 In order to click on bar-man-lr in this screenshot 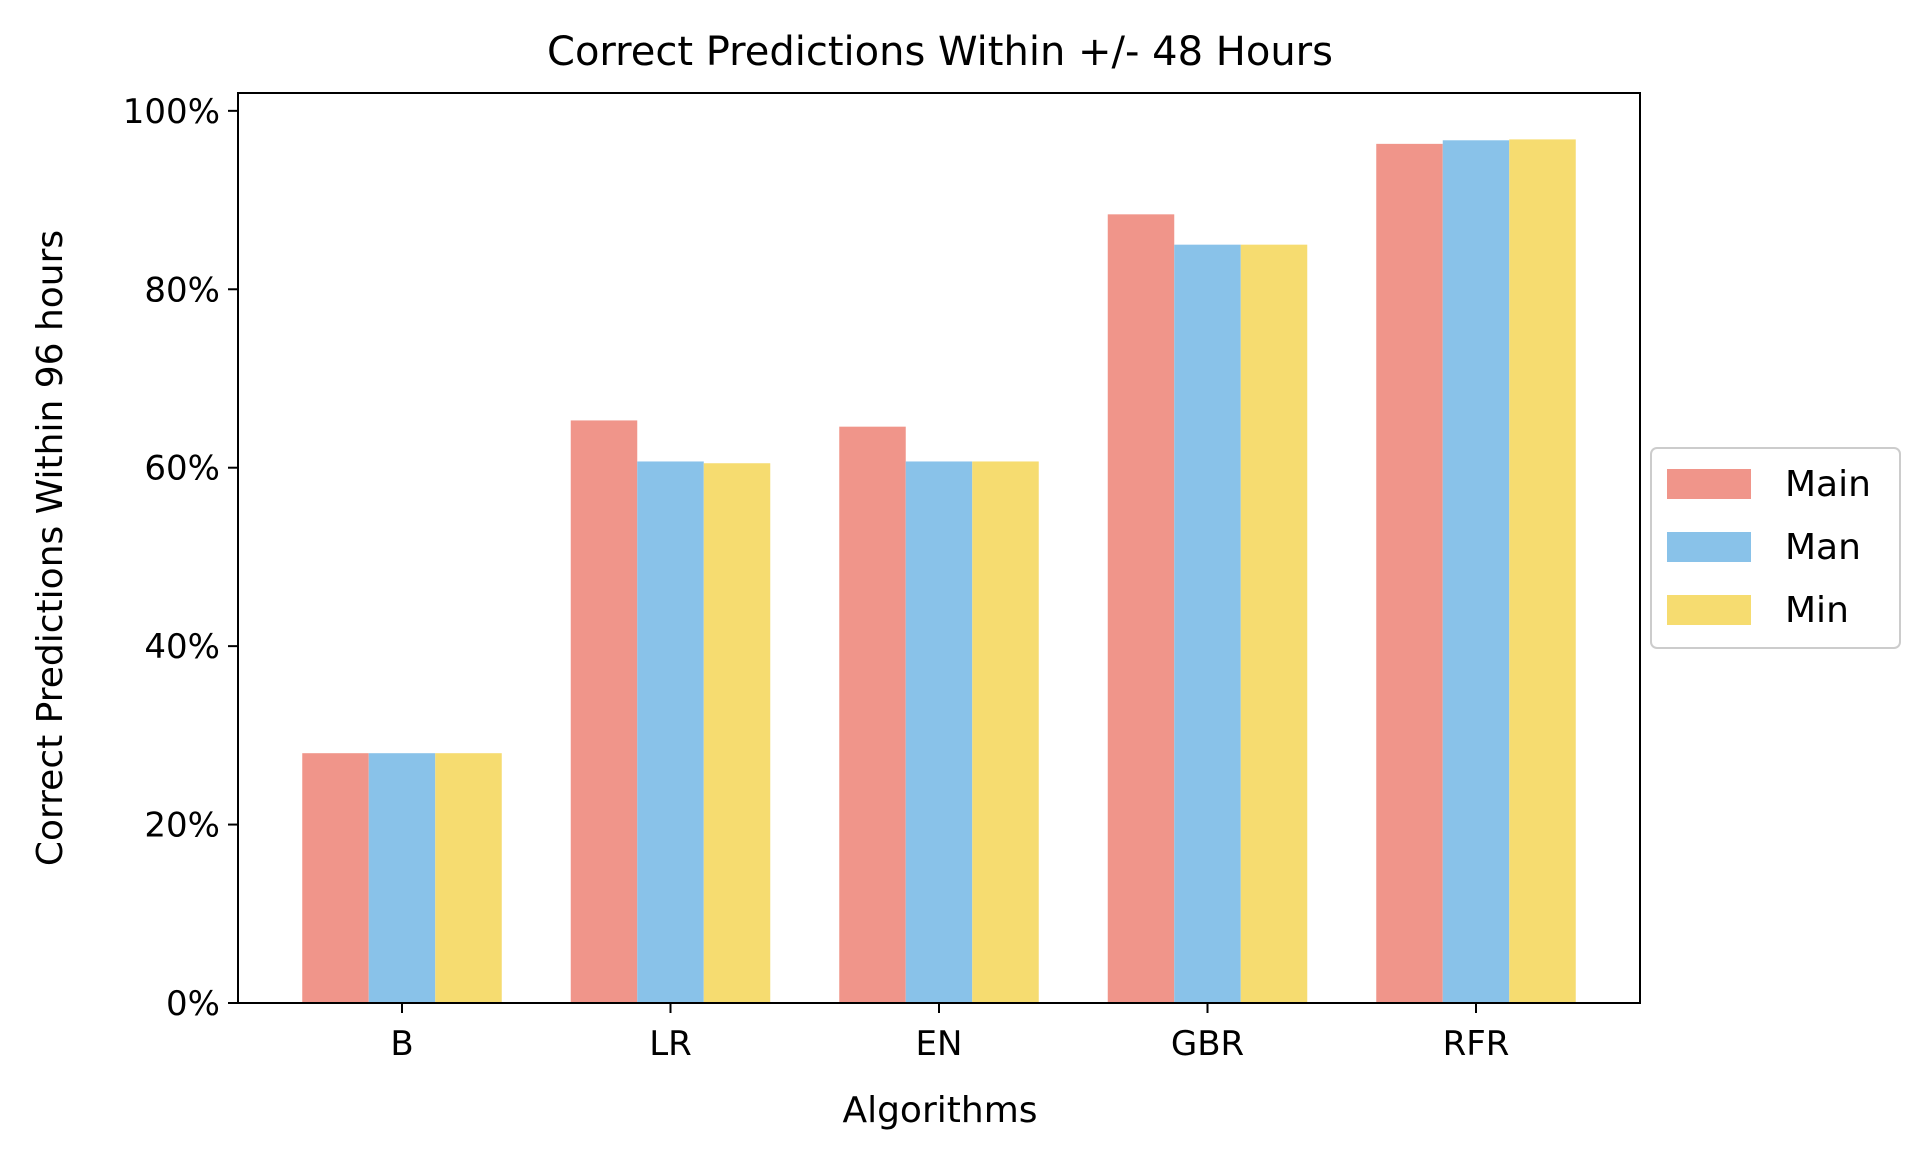, I will do `click(670, 732)`.